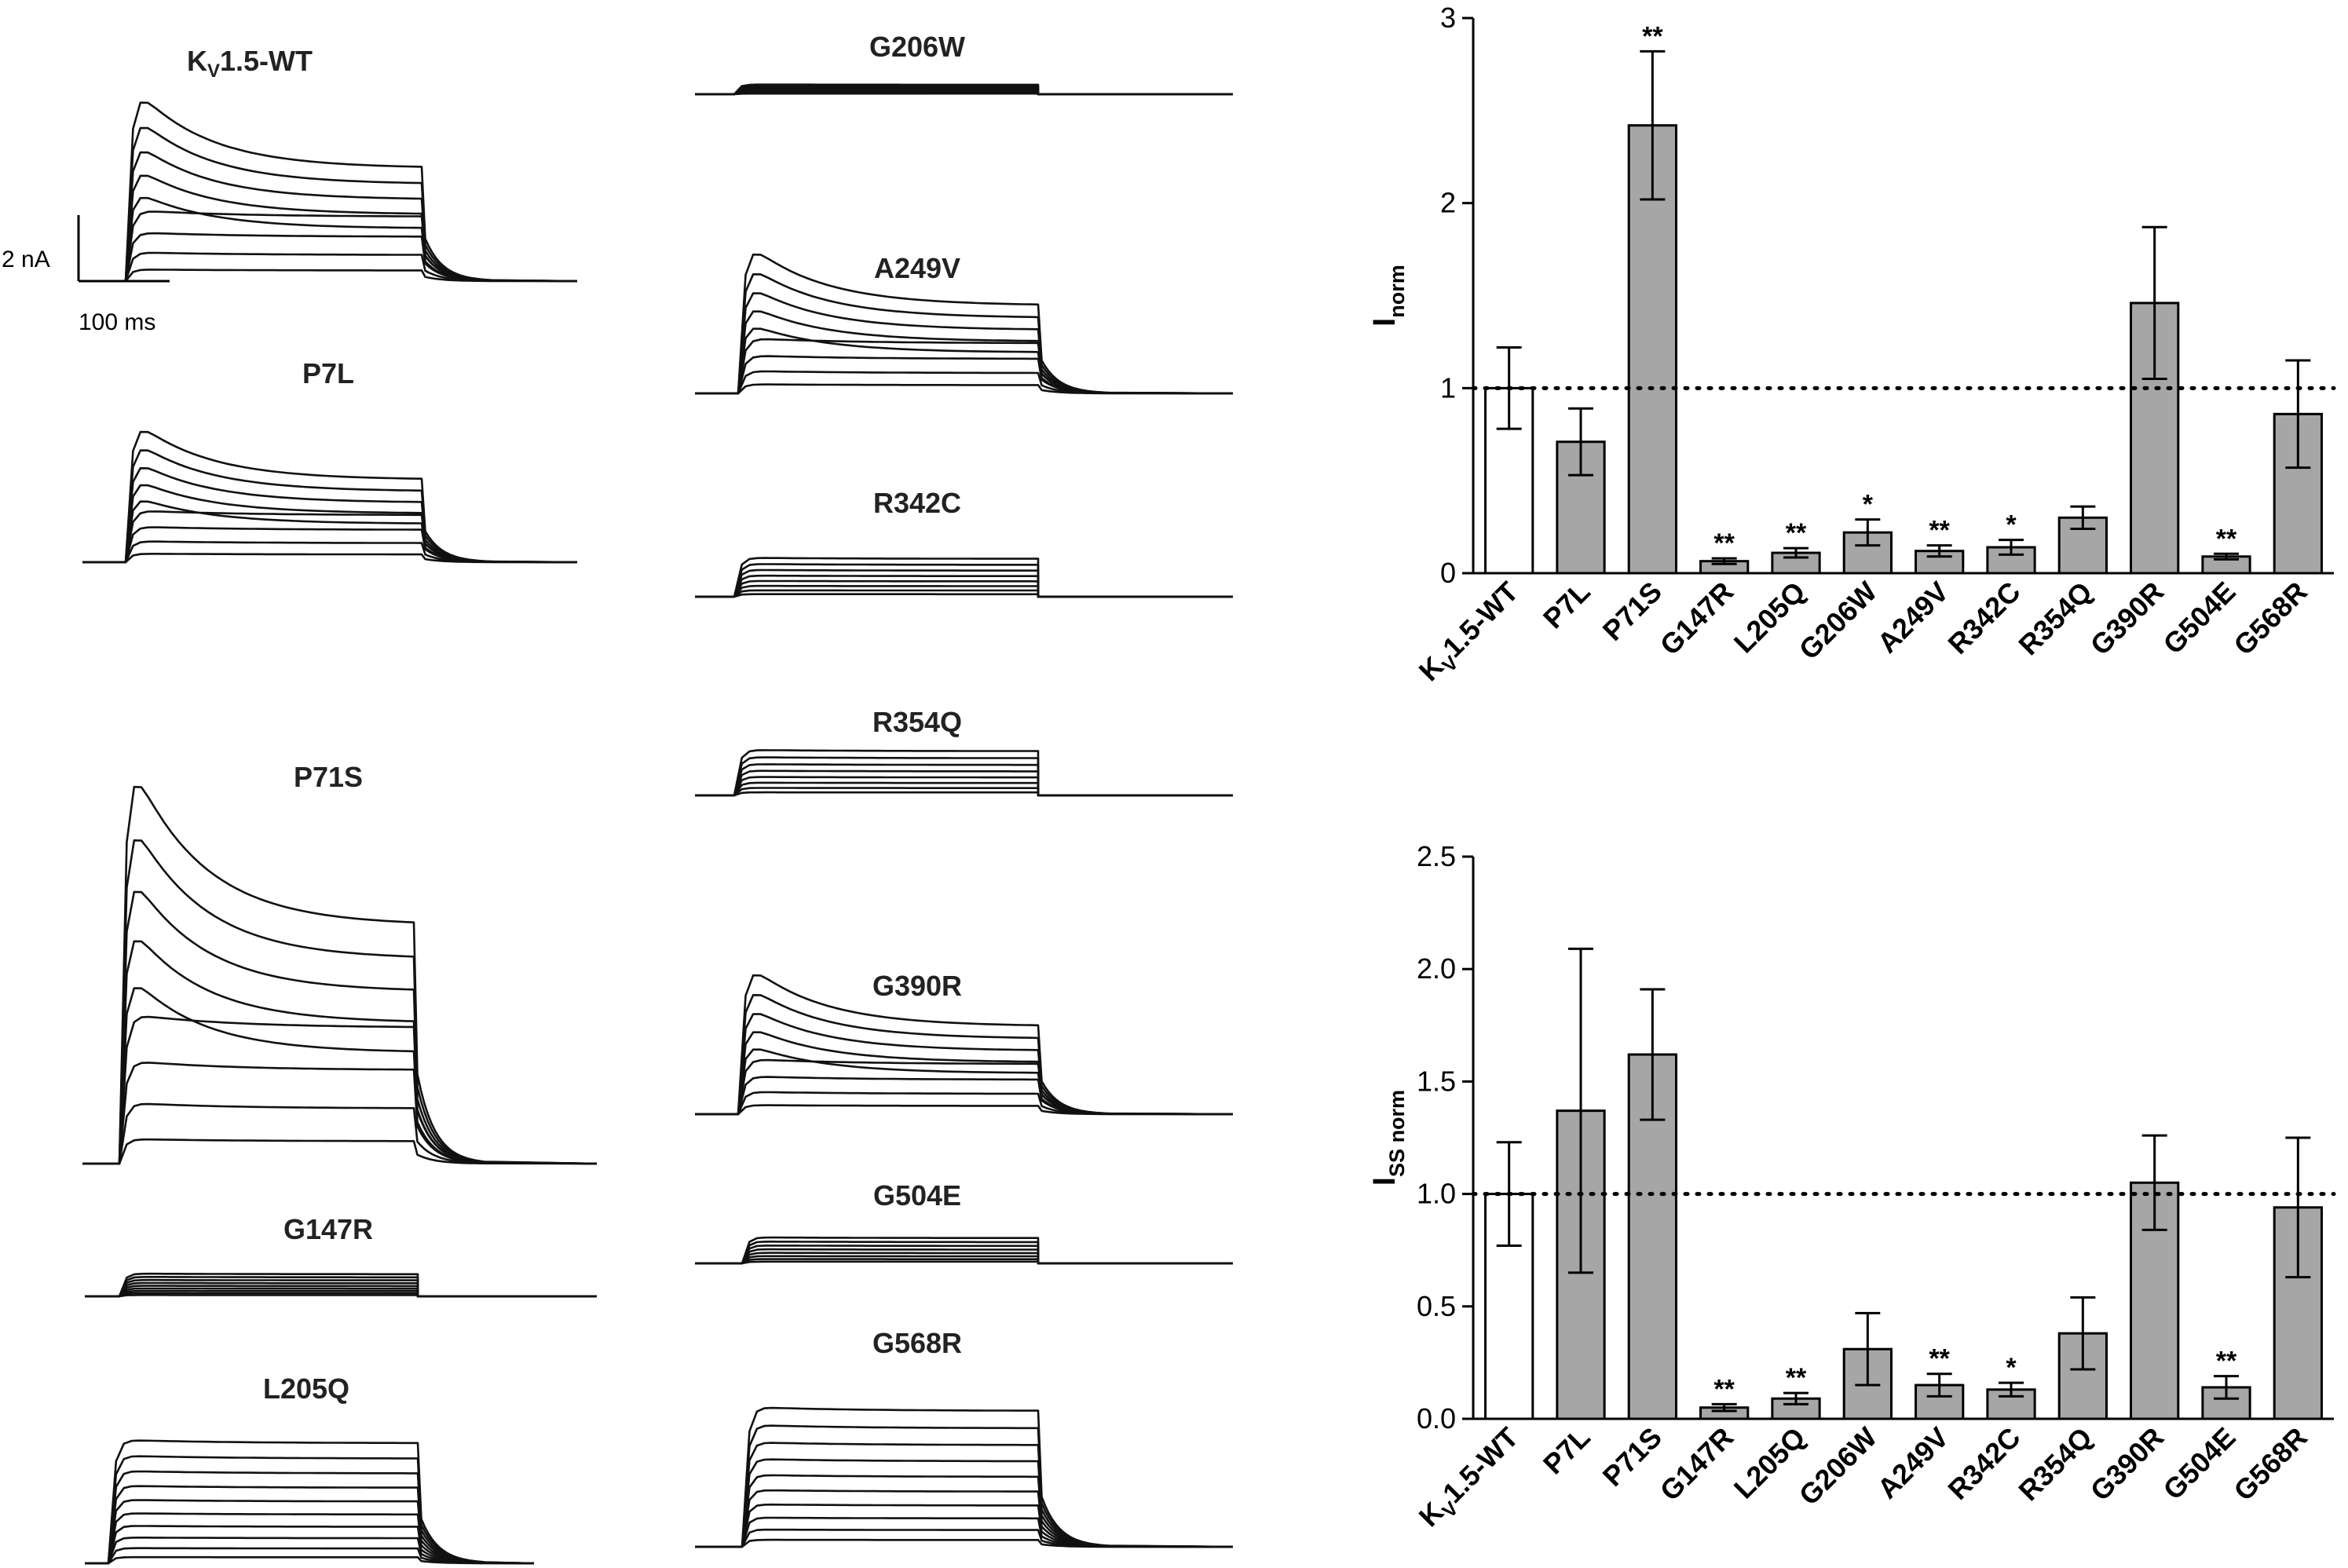 This screenshot has height=1568, width=2348. I want to click on trace-panel-kv1-5-wt: KV1.5-WT, so click(330, 164).